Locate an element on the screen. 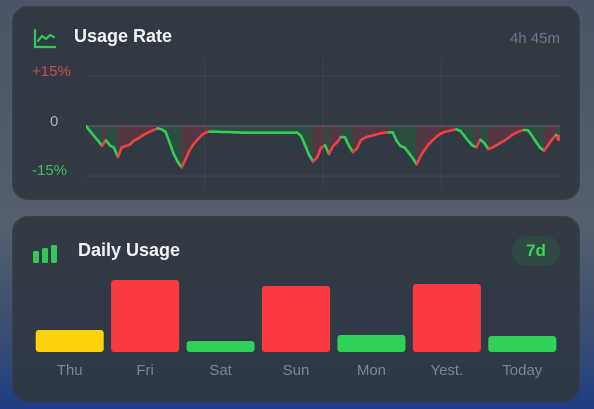 The height and width of the screenshot is (409, 594). y-axis-zero-label: 0 is located at coordinates (54, 121).